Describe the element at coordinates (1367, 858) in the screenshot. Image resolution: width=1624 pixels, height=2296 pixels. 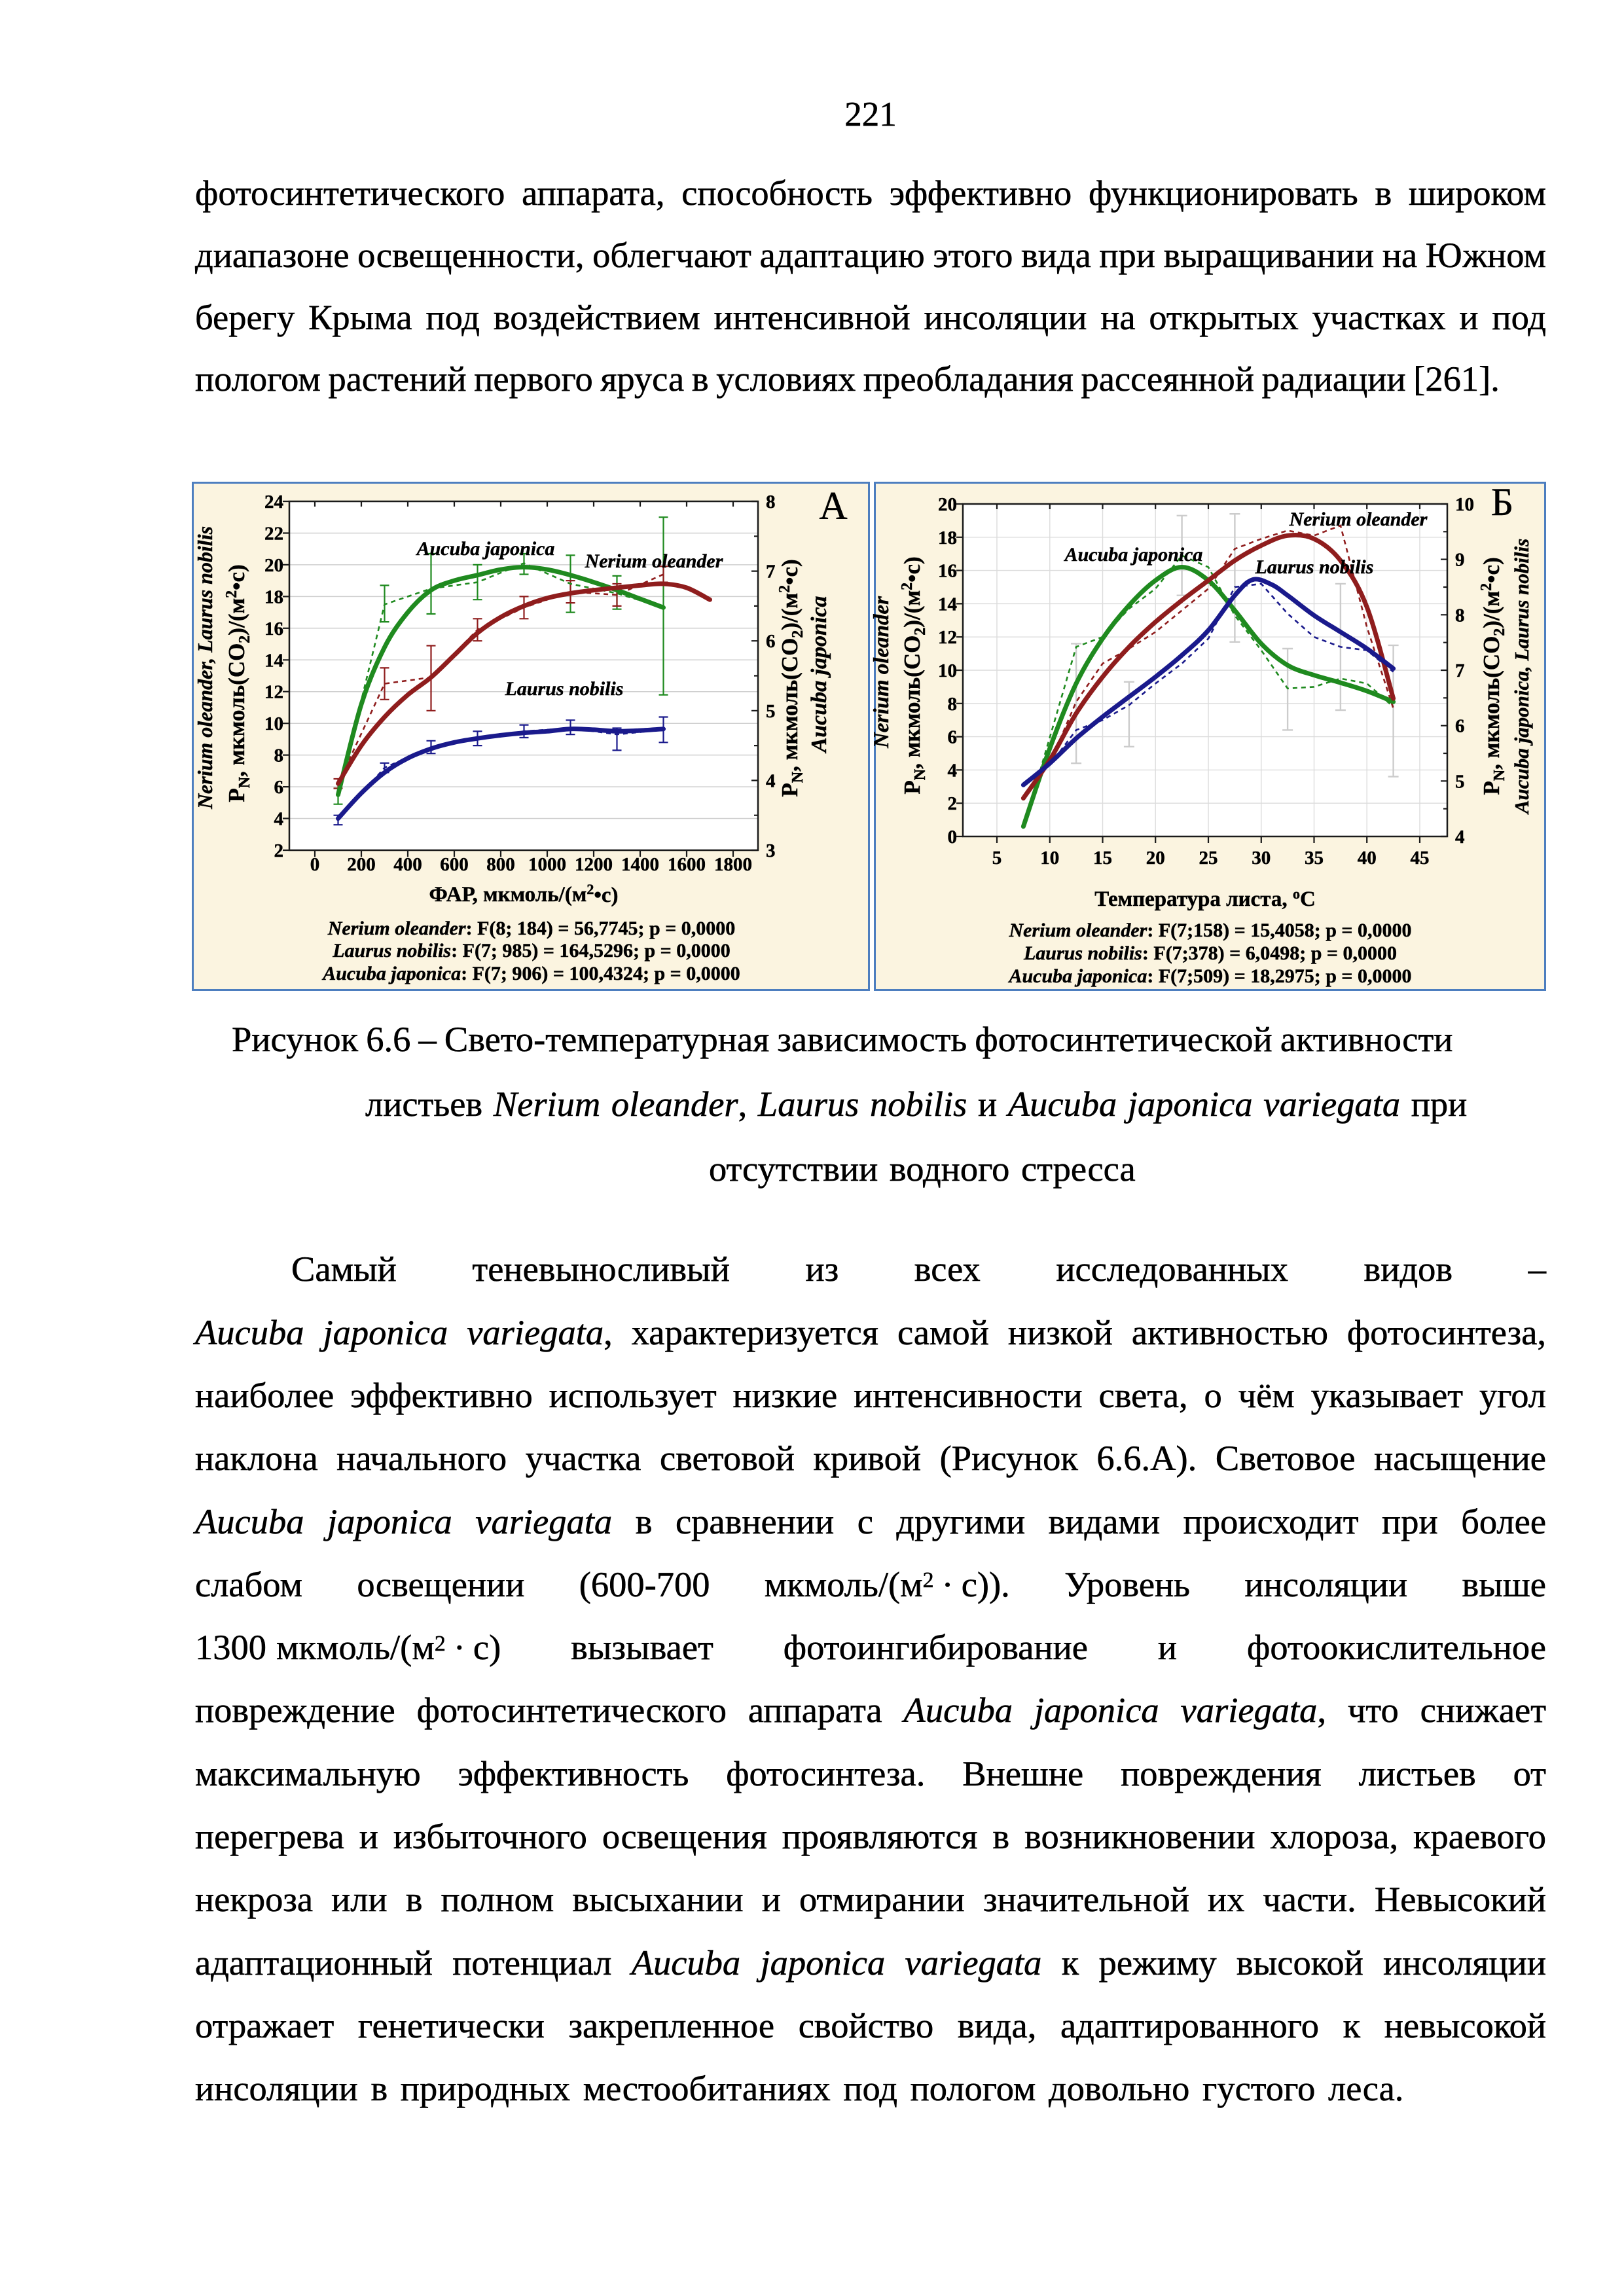
I see `svg-text: 40` at that location.